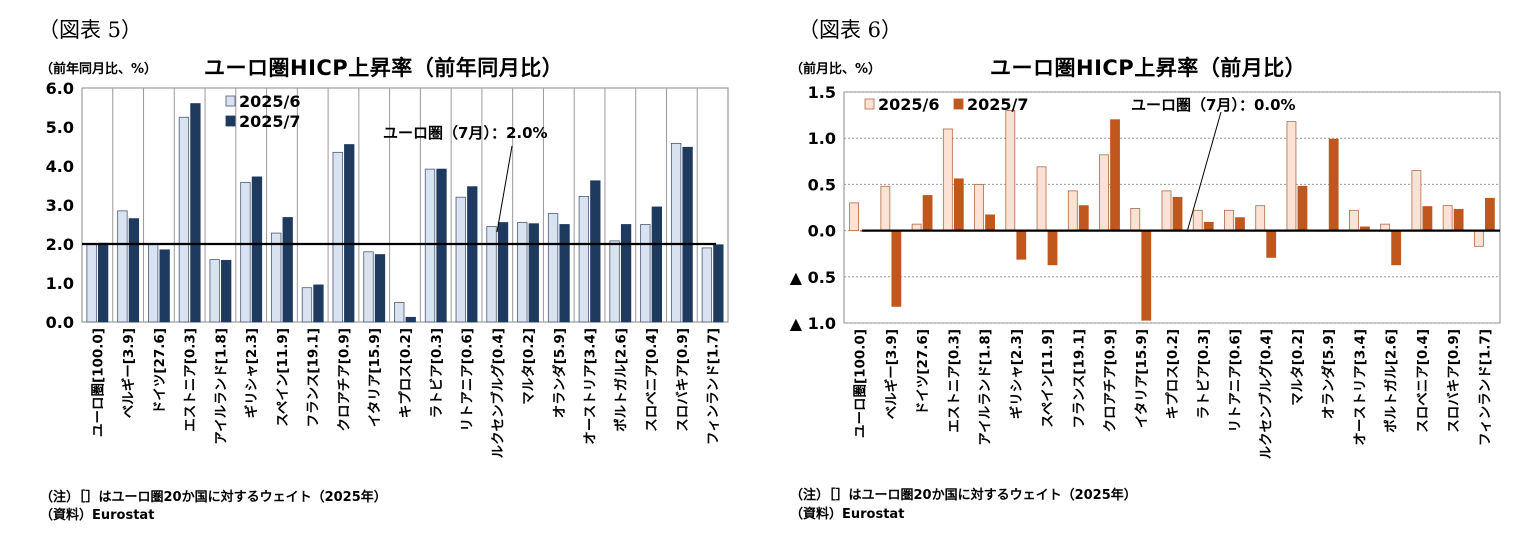 The width and height of the screenshot is (1524, 547). Describe the element at coordinates (60, 127) in the screenshot. I see `y-tick-label: 5.0` at that location.